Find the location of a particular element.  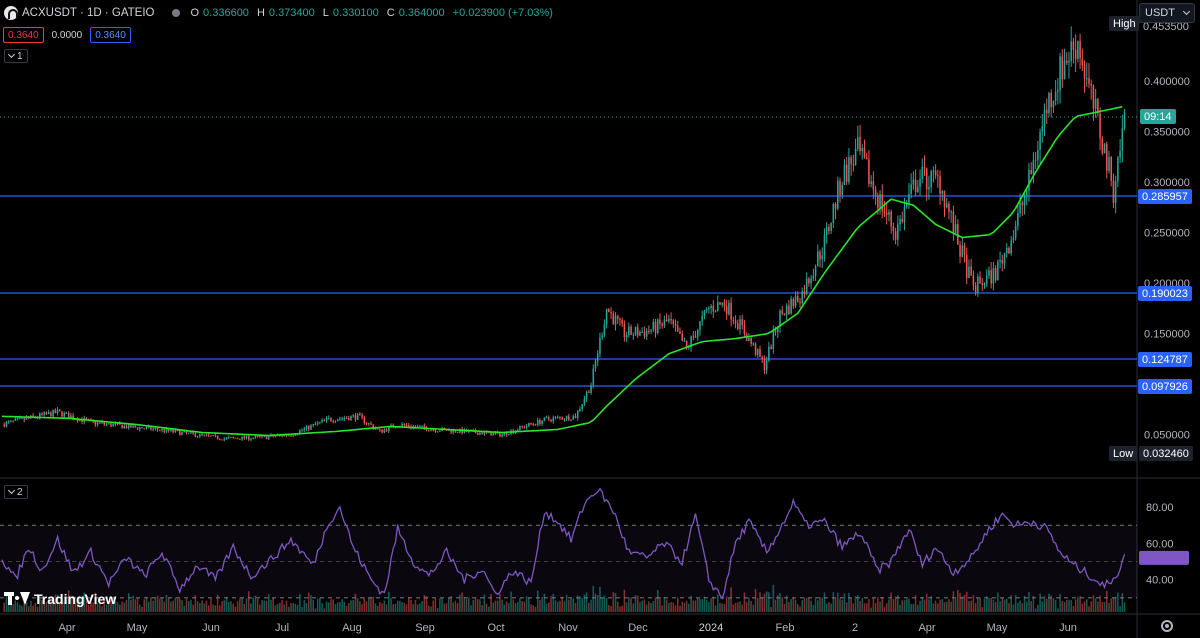

eye-icon is located at coordinates (176, 13).